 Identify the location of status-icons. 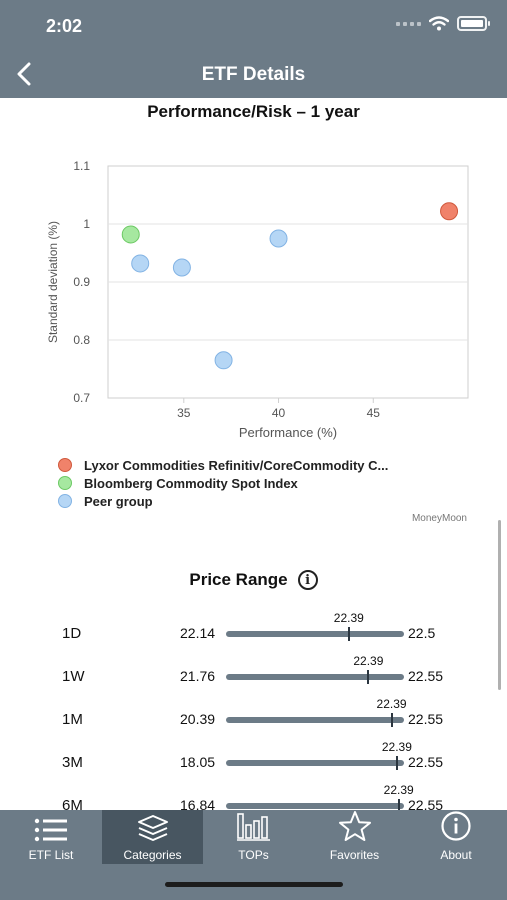
(443, 23).